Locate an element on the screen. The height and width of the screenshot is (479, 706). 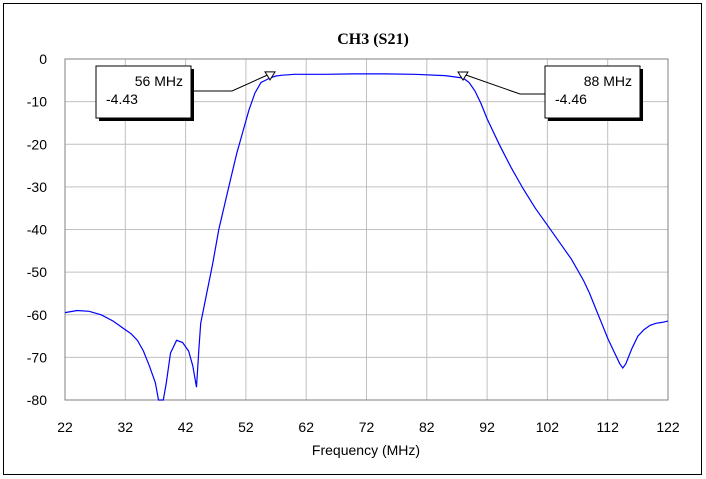
marker-frequency-label: 56 MHz is located at coordinates (159, 81).